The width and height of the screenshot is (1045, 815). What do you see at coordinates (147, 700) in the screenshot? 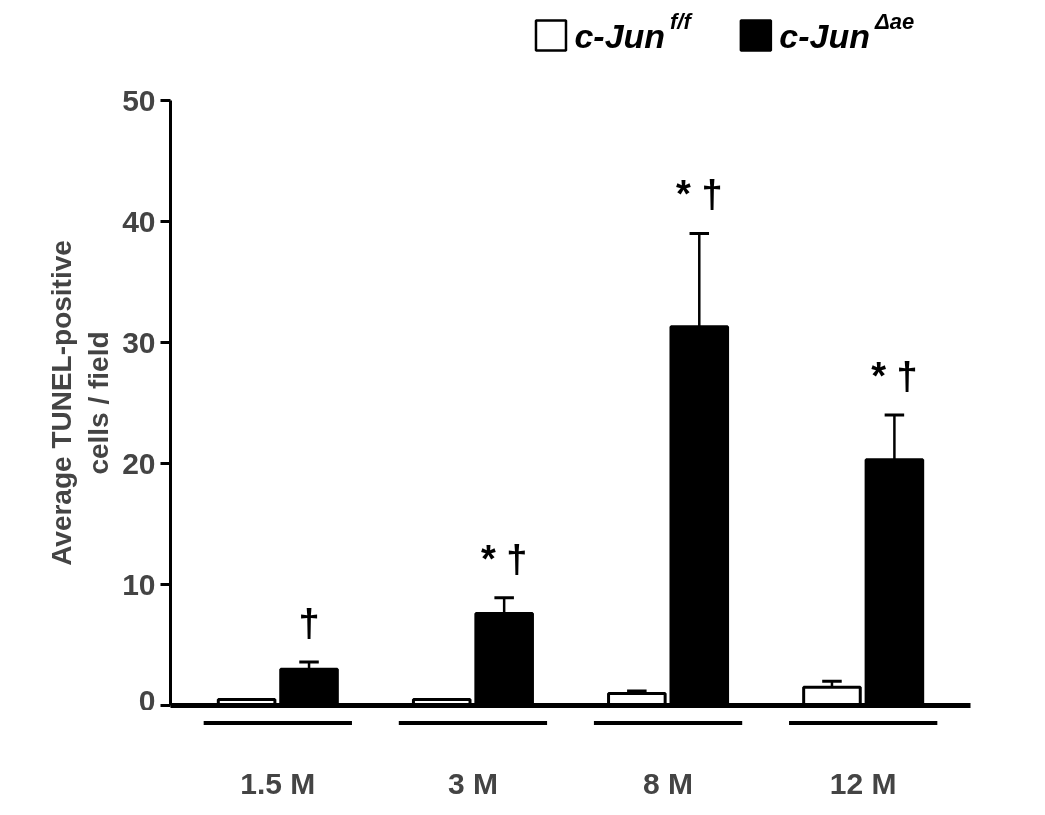
I see `y-tick-label: 0` at bounding box center [147, 700].